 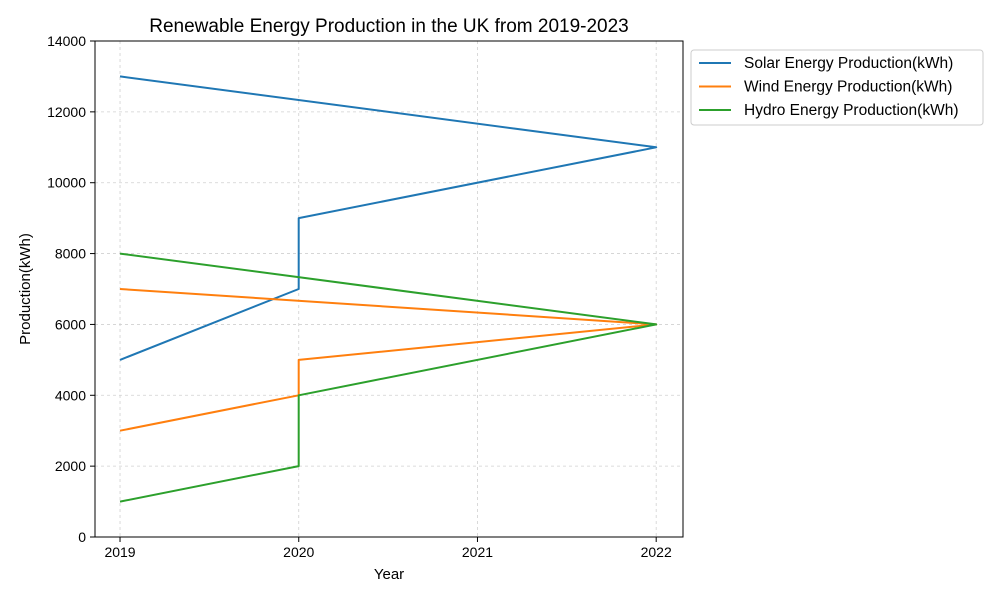 I want to click on x-tick-label: 2022, so click(x=656, y=552).